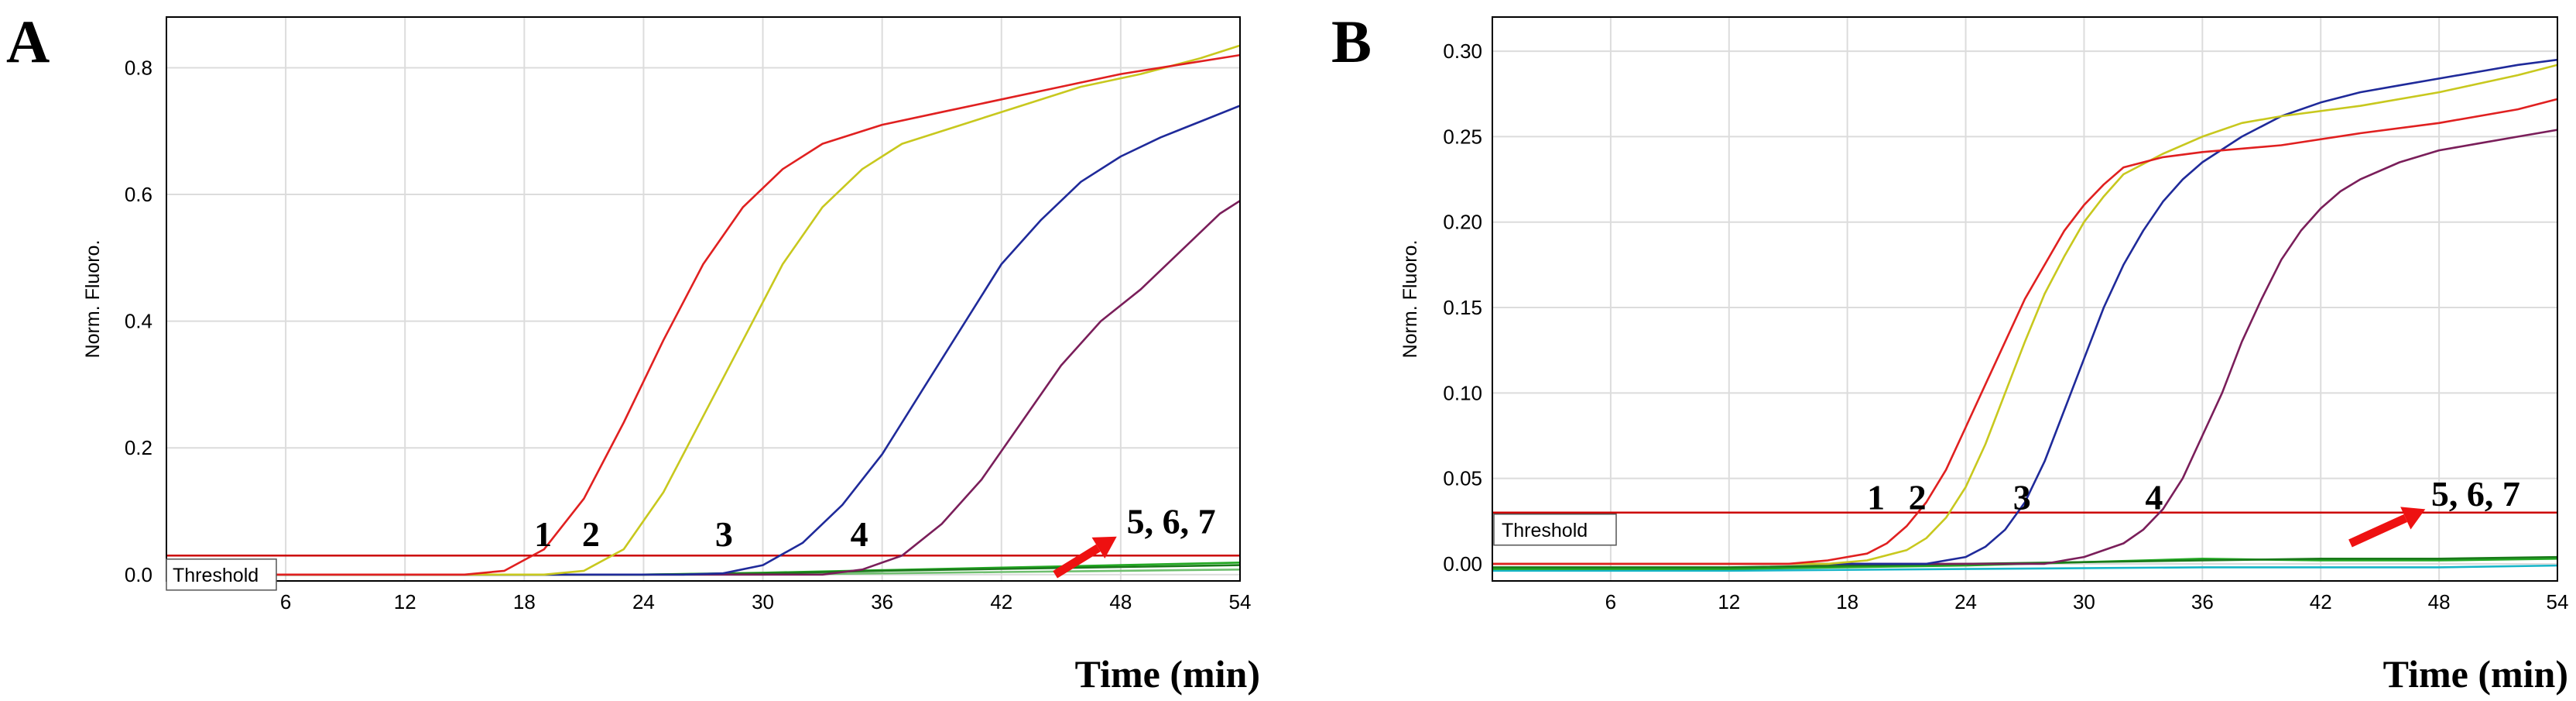 The width and height of the screenshot is (2576, 701). Describe the element at coordinates (138, 195) in the screenshot. I see `y-tick-label: 0.6` at that location.